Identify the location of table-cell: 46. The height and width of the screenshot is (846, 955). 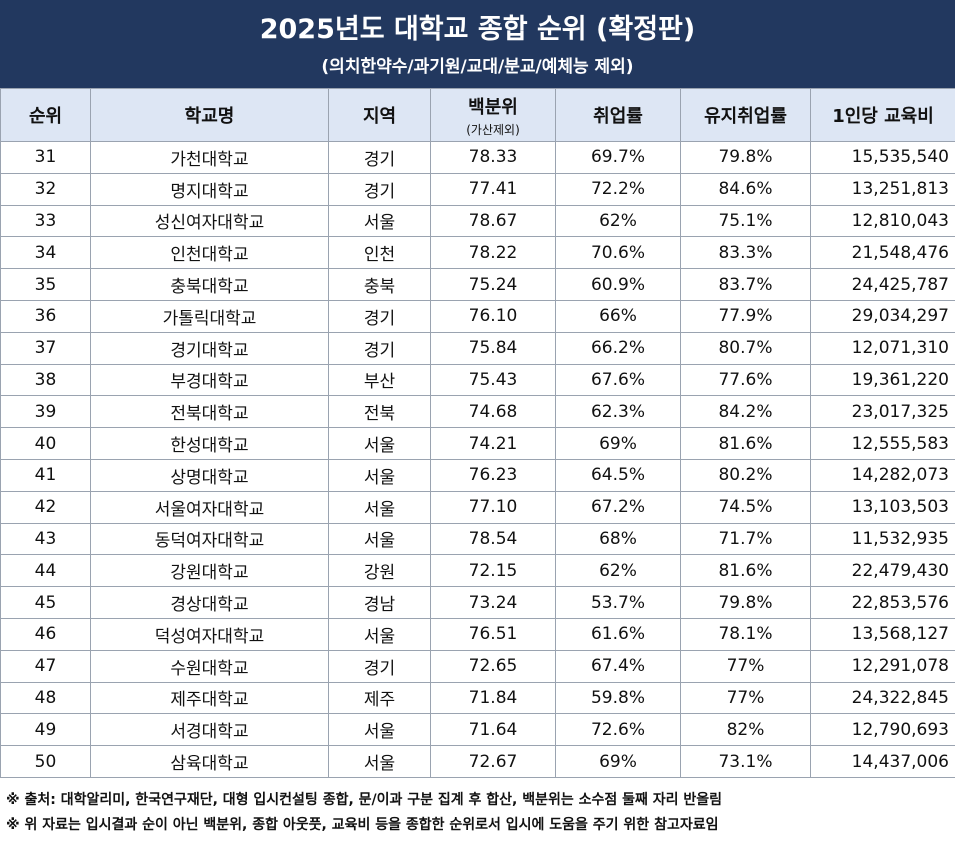
(45, 634).